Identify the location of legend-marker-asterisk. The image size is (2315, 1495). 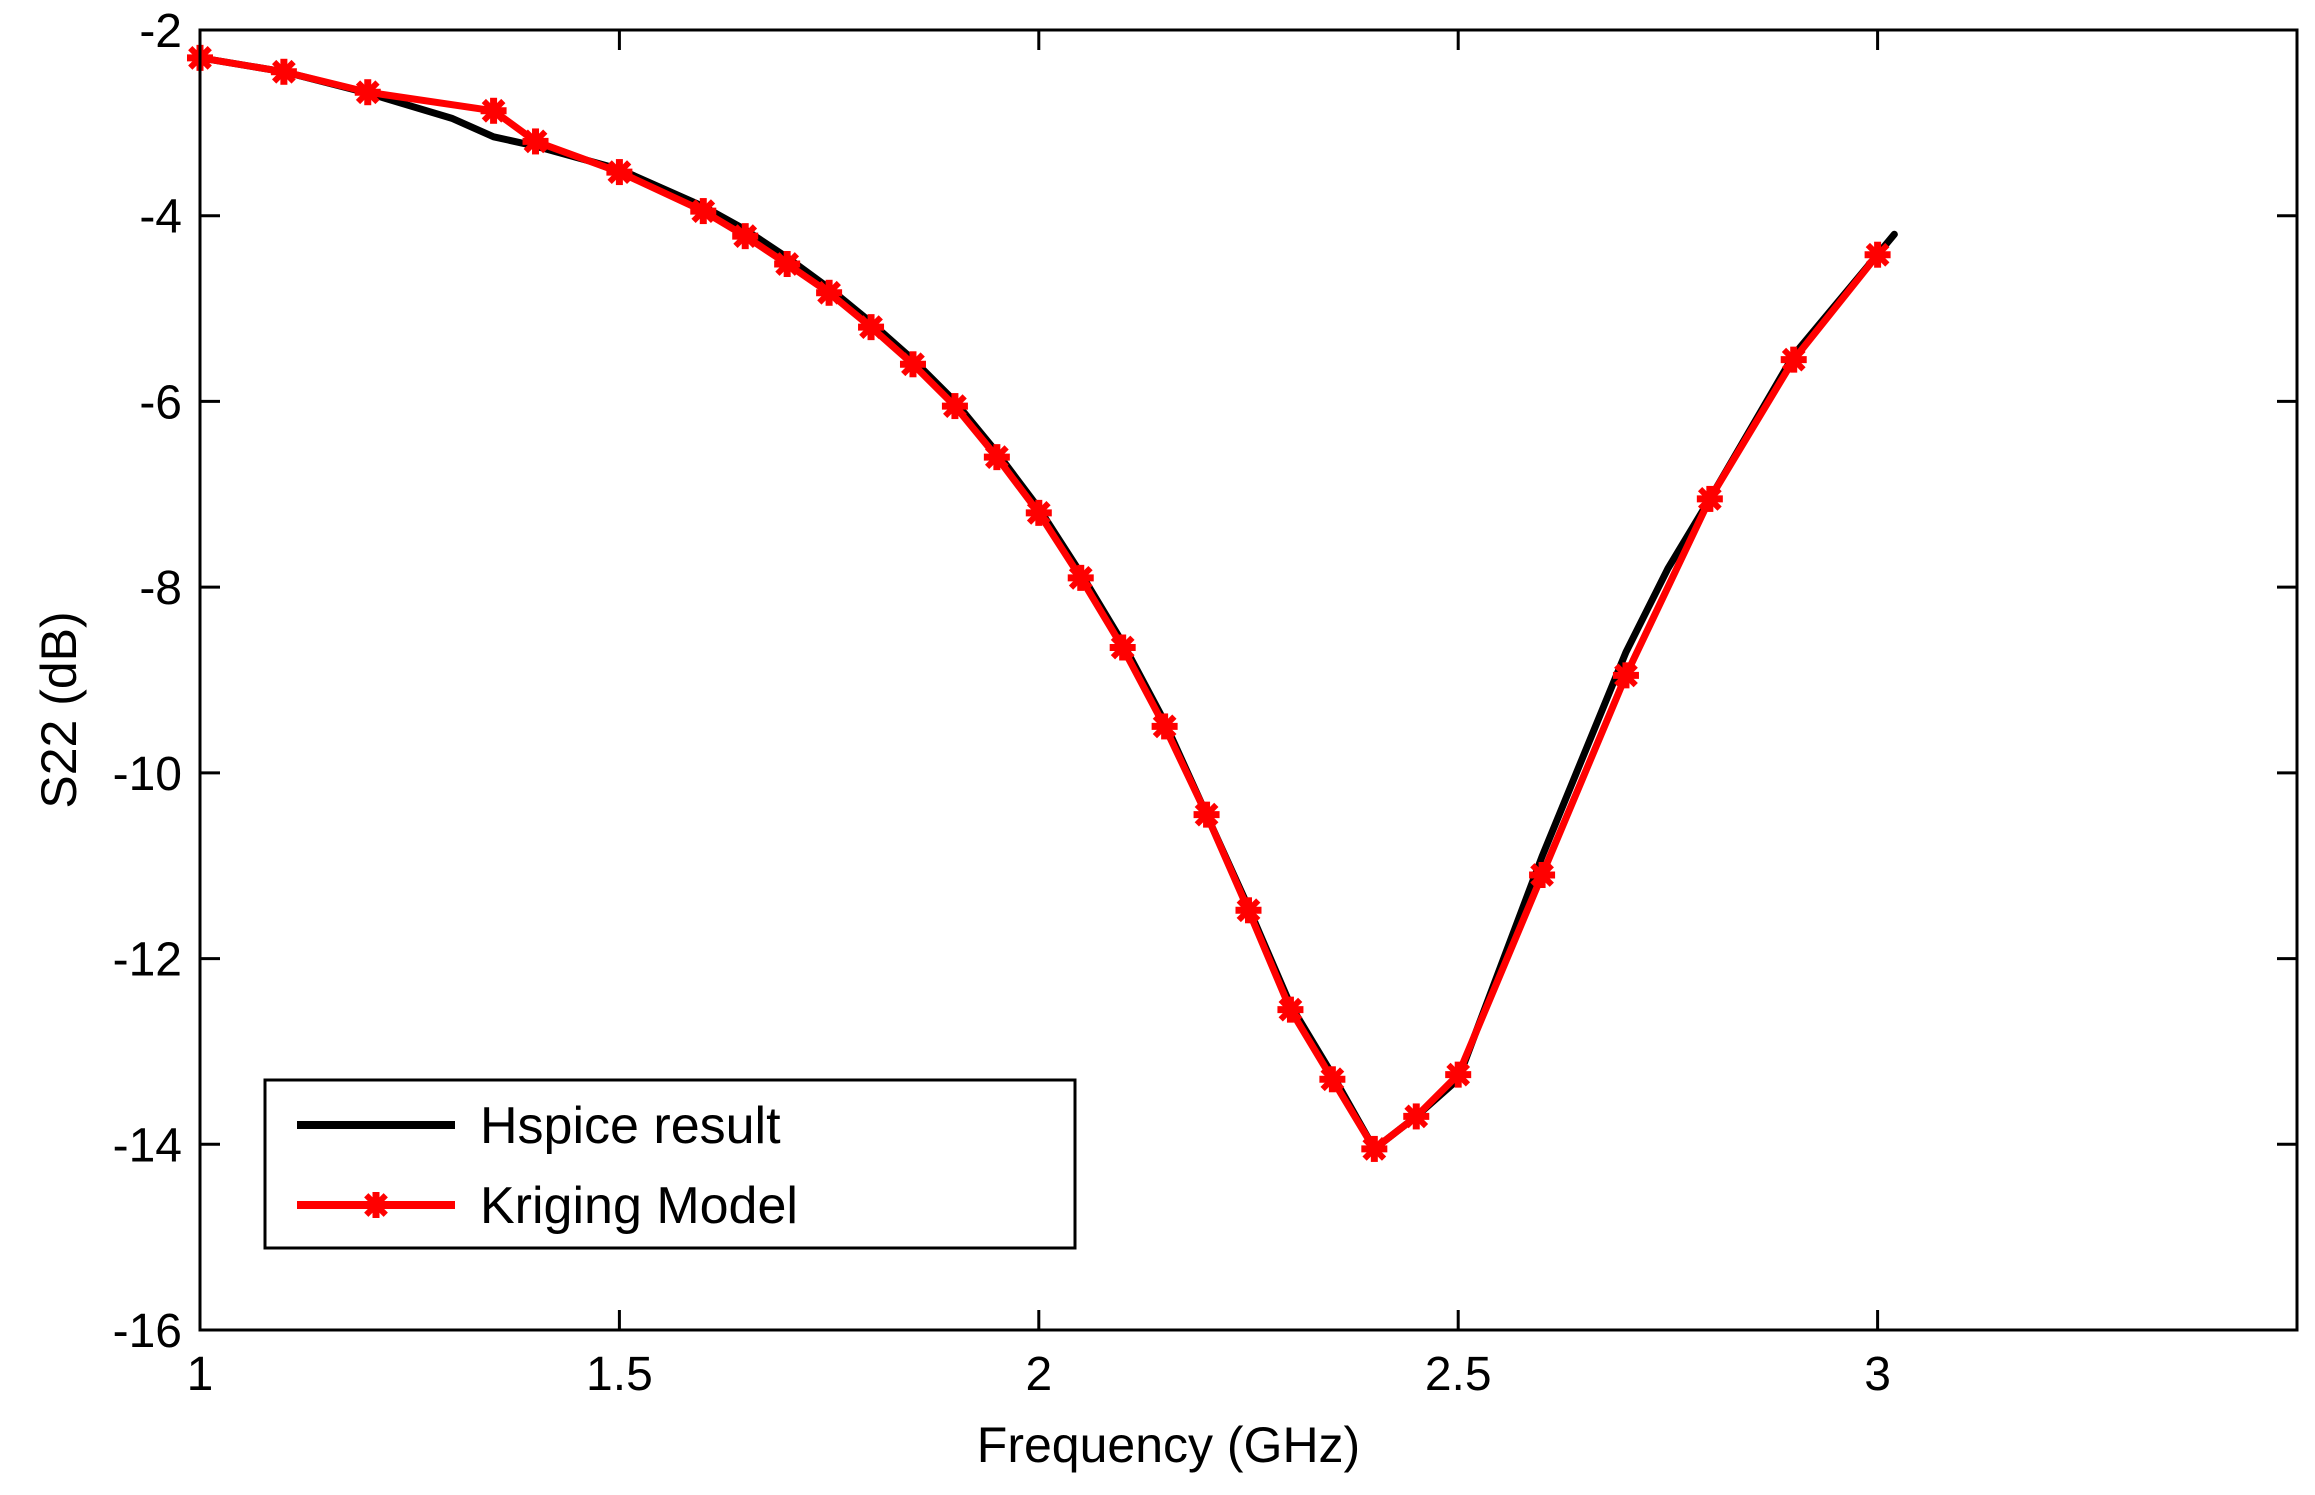
(376, 1205).